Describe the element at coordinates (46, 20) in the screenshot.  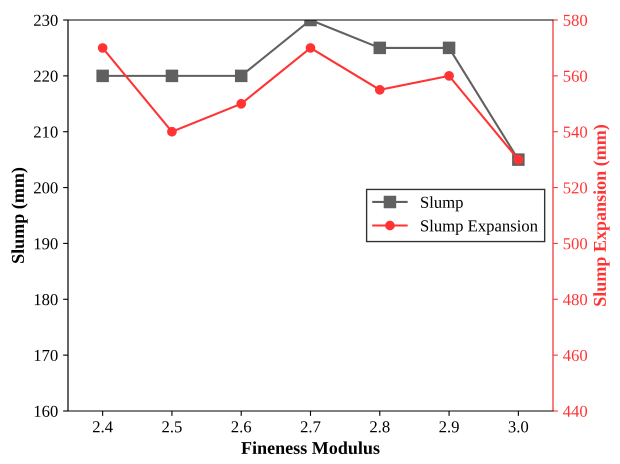
I see `y-tick-label: 230` at that location.